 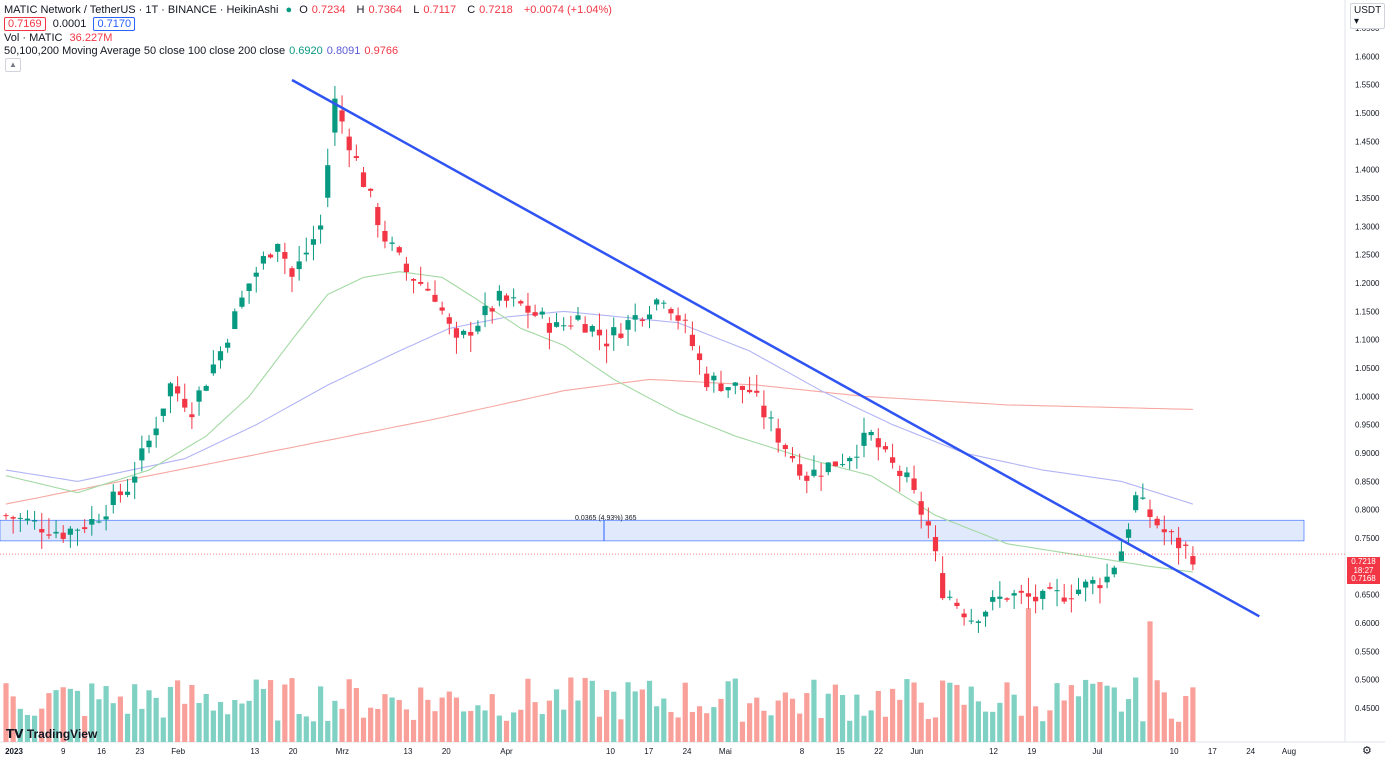 I want to click on ask-button: 0.7170, so click(x=114, y=24).